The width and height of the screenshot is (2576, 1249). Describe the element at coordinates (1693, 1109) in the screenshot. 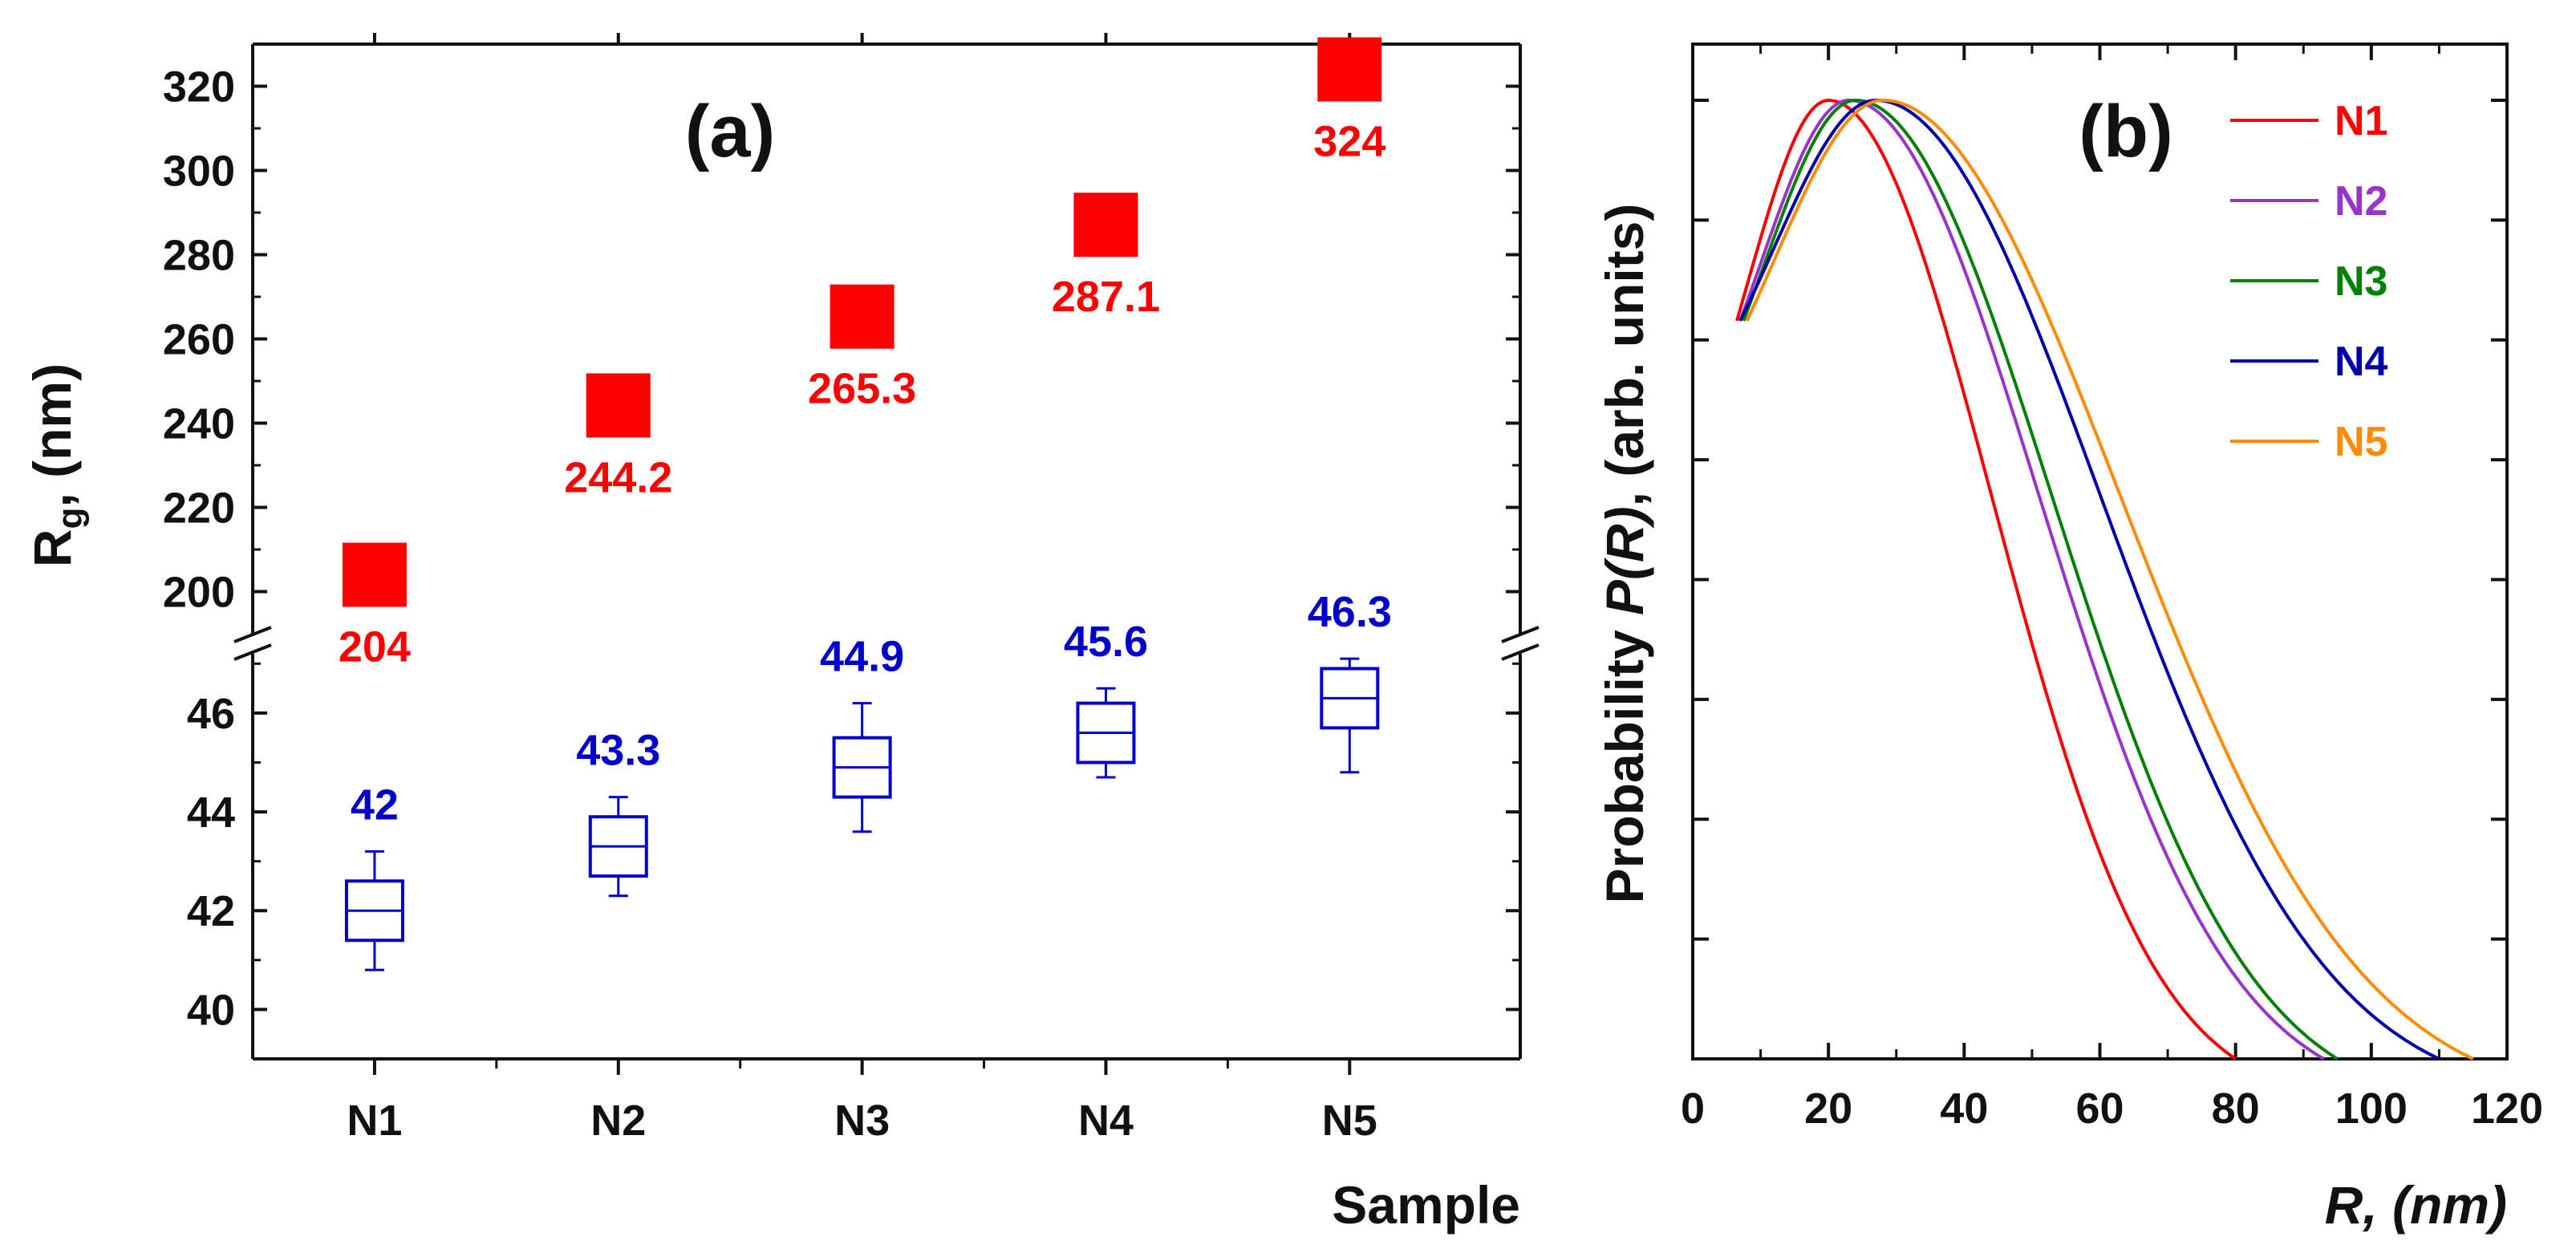

I see `b-xtick-label: 0` at that location.